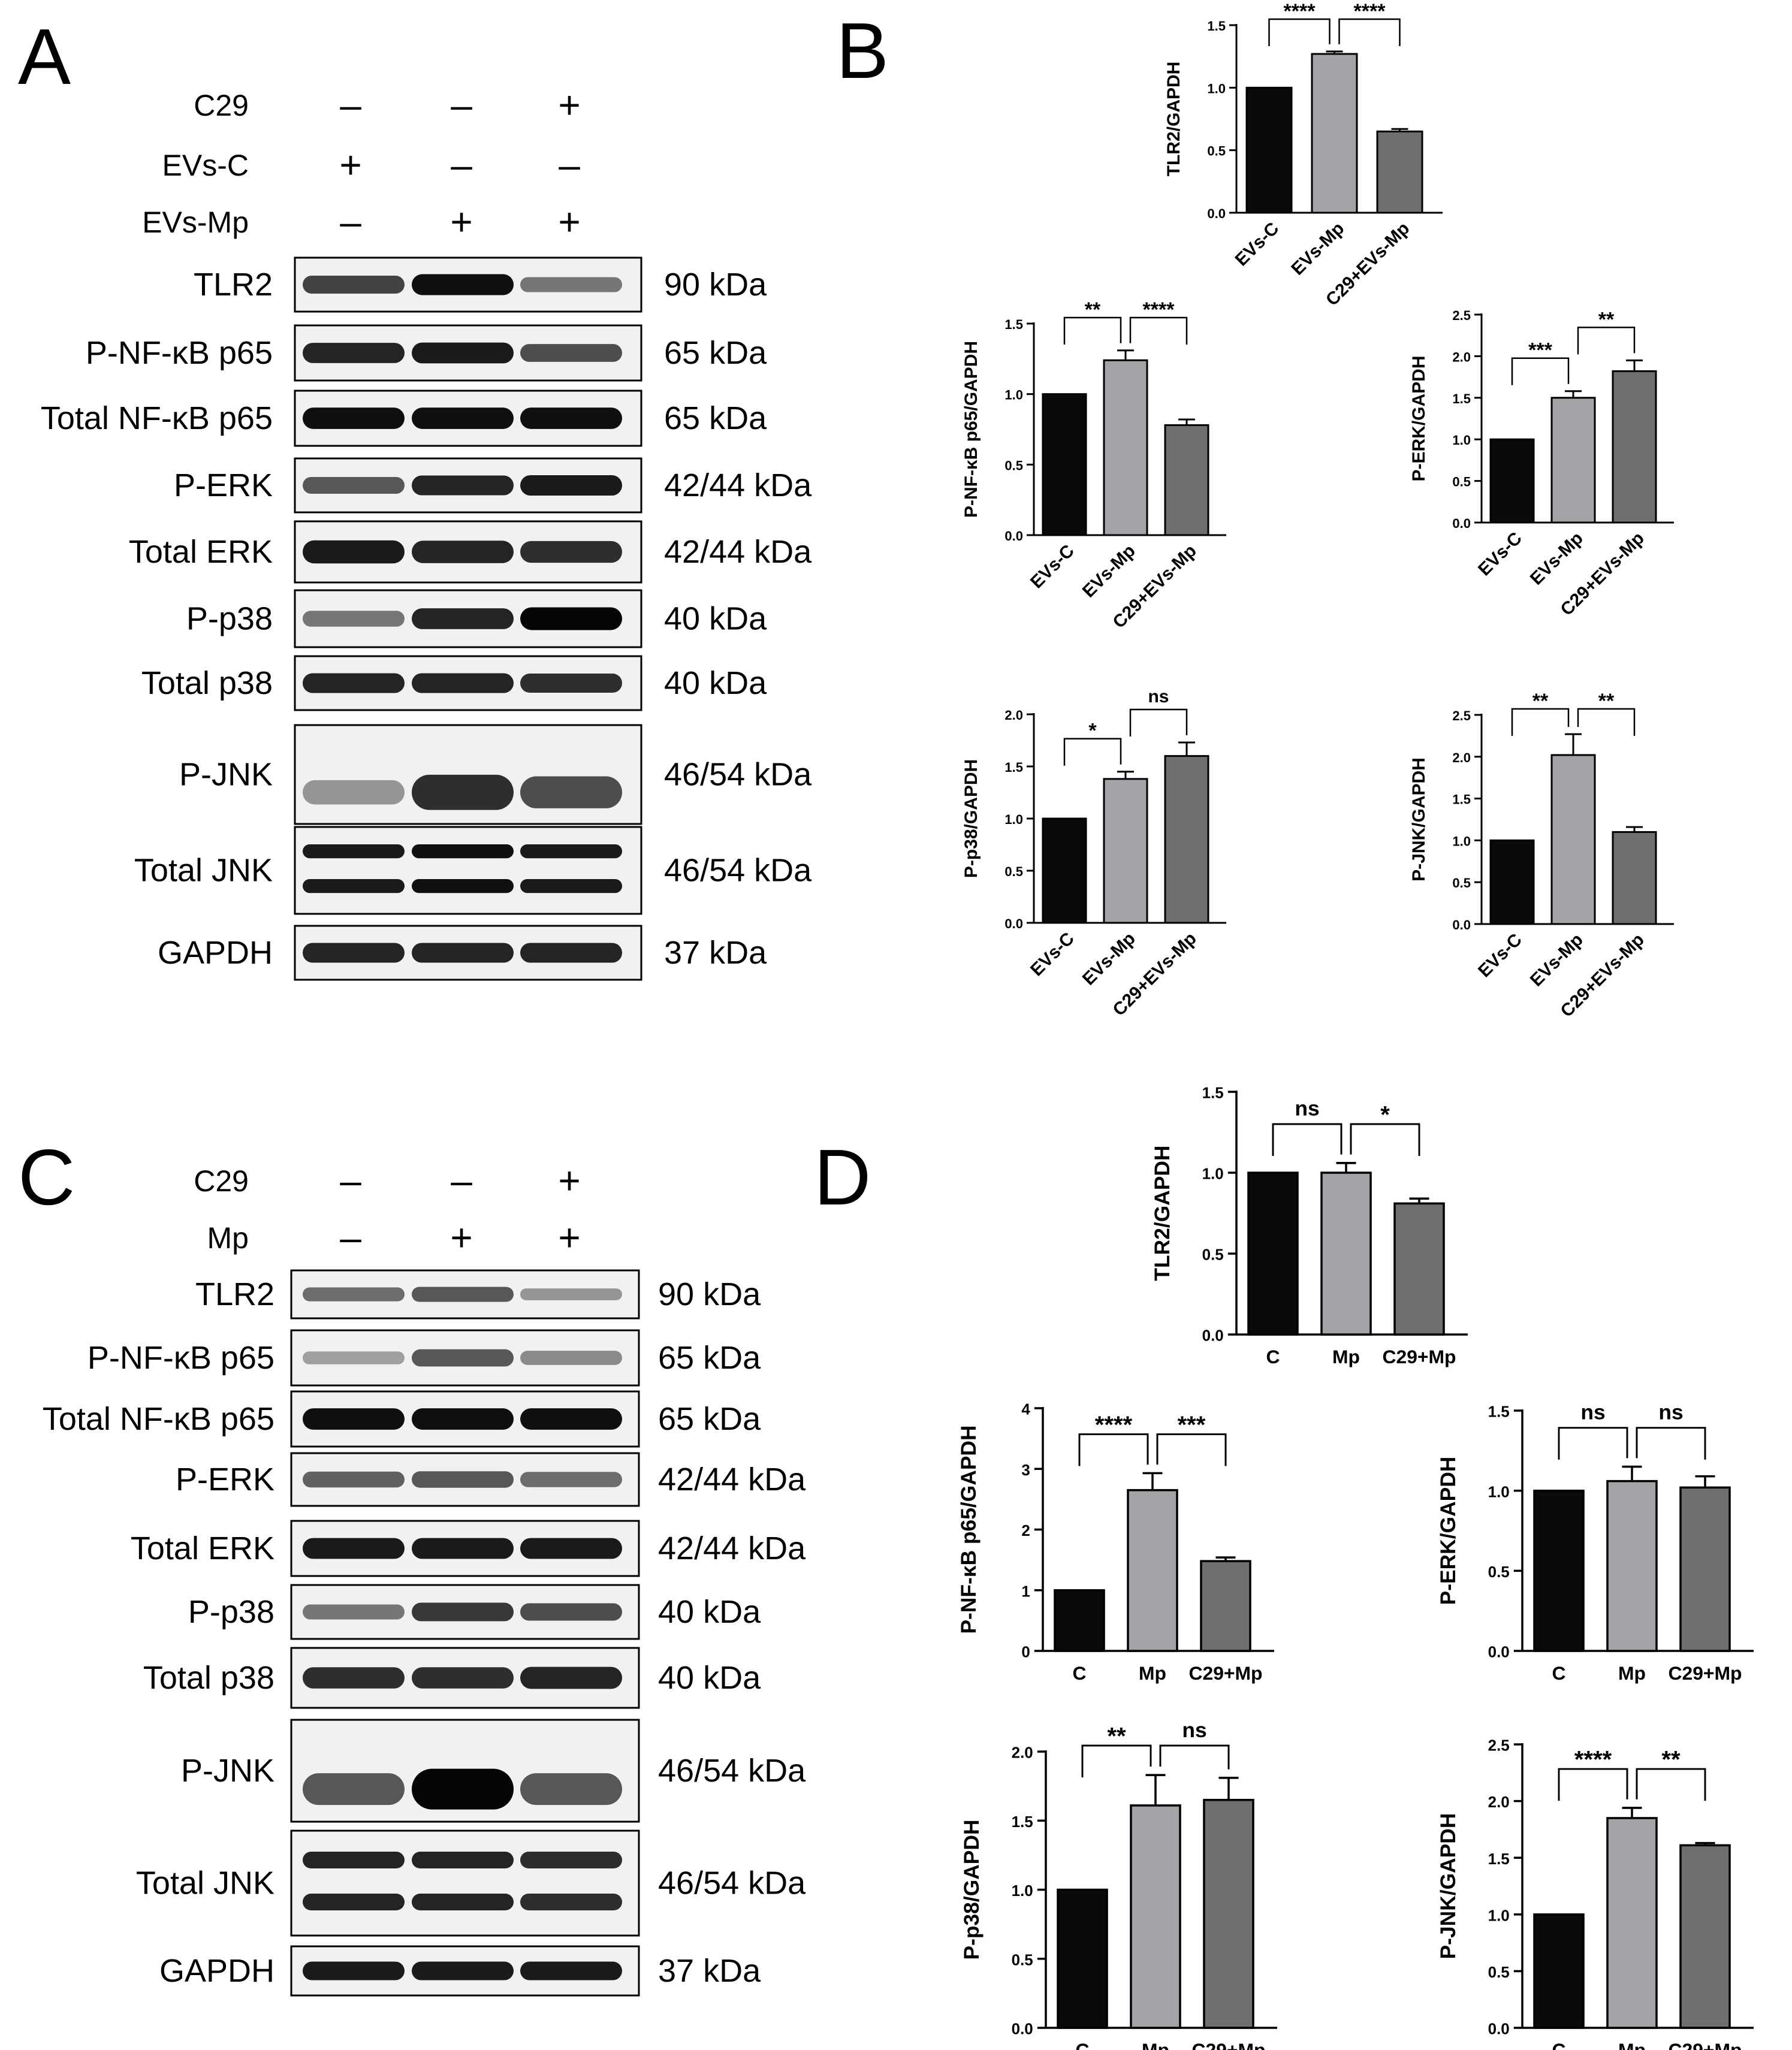  What do you see at coordinates (473, 870) in the screenshot?
I see `blot-row: Total JNK 46/54 kDa` at bounding box center [473, 870].